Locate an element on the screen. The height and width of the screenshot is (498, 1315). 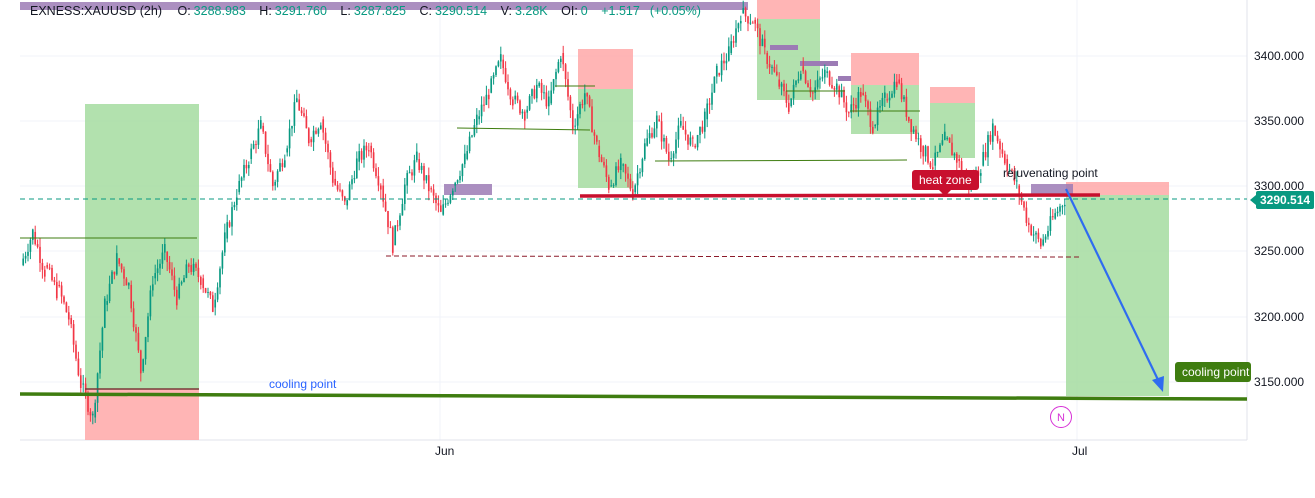
x-axis-labels: Jun Jul is located at coordinates (761, 451).